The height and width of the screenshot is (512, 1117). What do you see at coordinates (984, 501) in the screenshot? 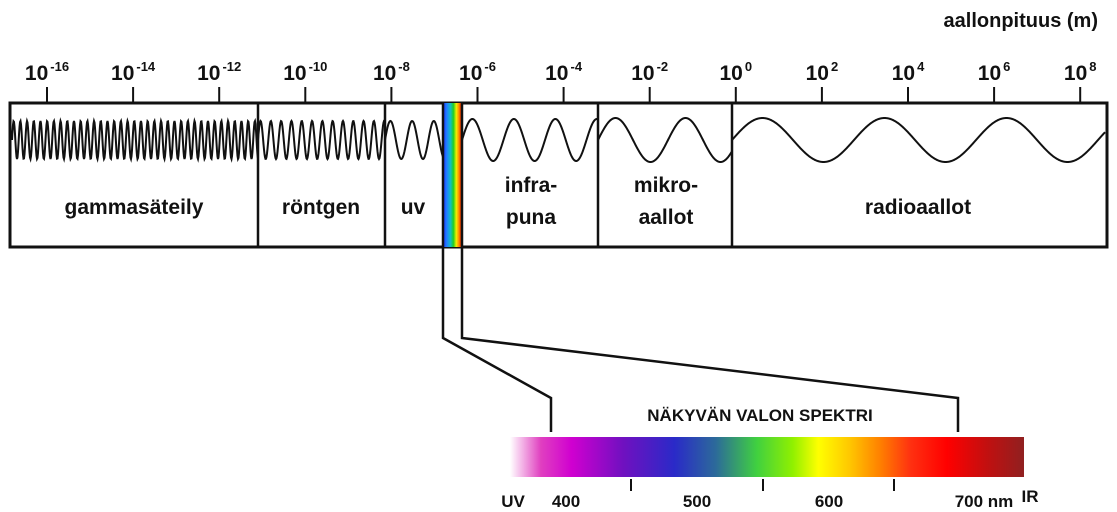
I see `visible-tick-label-700: 700 nm` at bounding box center [984, 501].